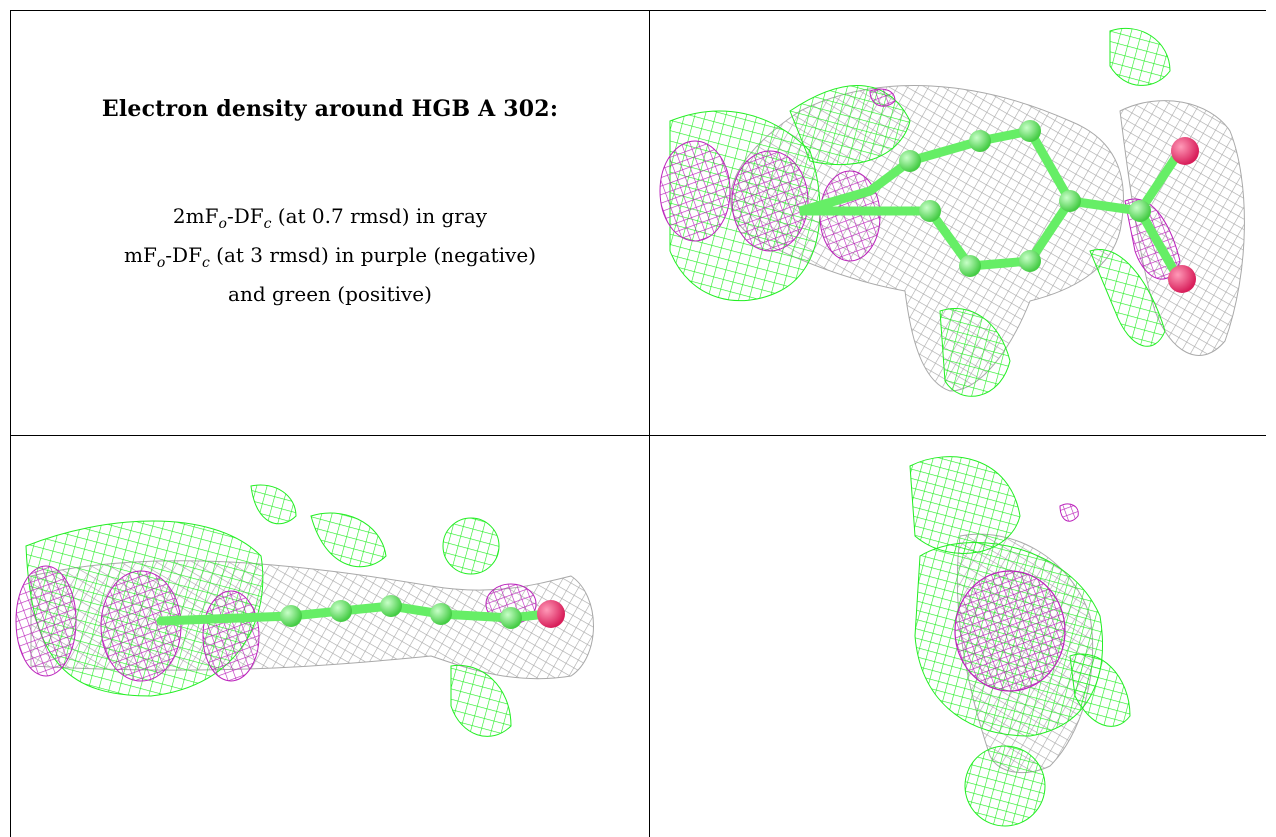 Image resolution: width=1276 pixels, height=837 pixels. What do you see at coordinates (649, 423) in the screenshot?
I see `frame-center-vertical-line` at bounding box center [649, 423].